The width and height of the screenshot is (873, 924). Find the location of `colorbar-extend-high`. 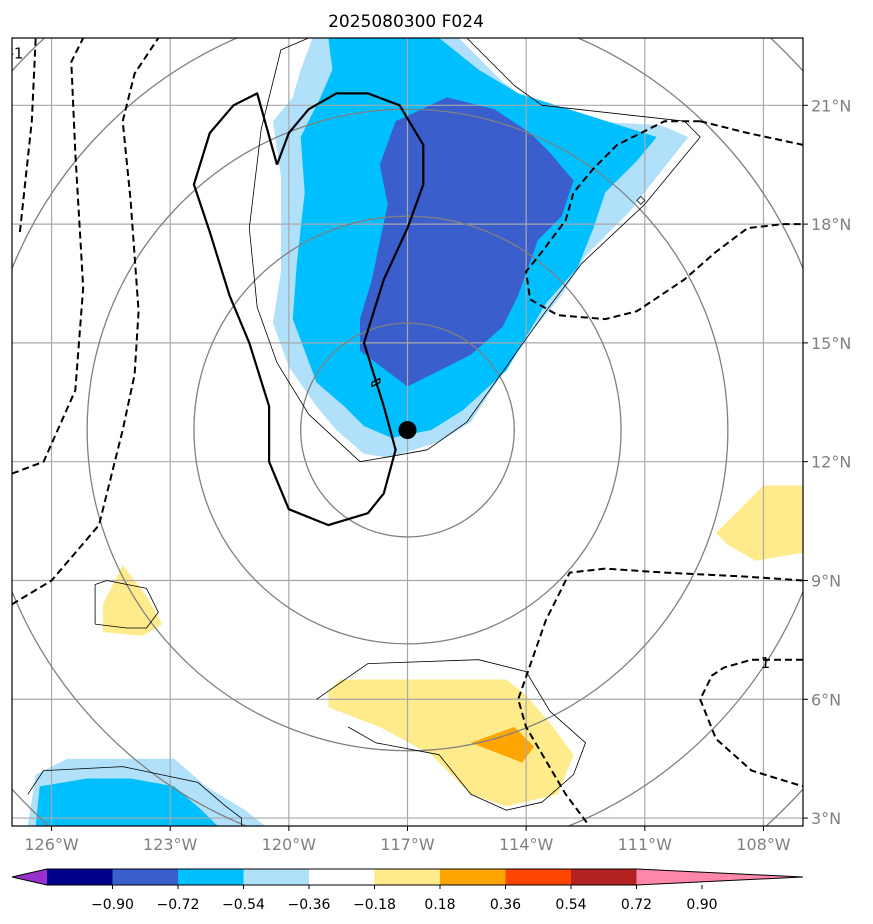

colorbar-extend-high is located at coordinates (719, 877).